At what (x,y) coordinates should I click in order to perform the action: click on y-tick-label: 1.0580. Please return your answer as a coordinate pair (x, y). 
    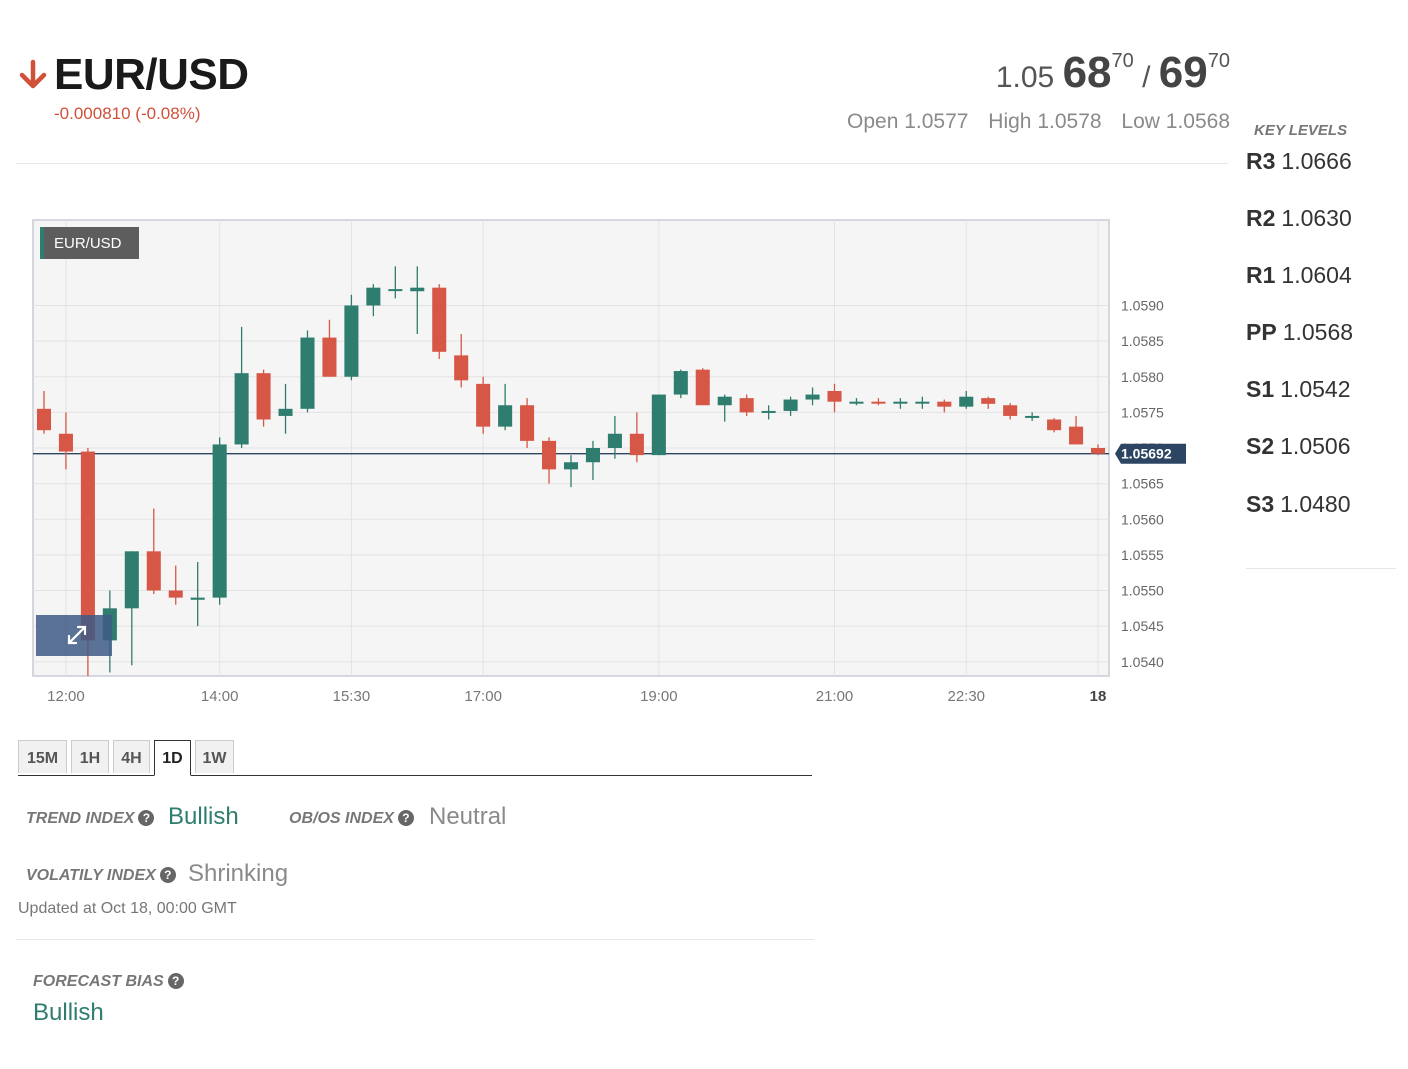
    Looking at the image, I should click on (1142, 377).